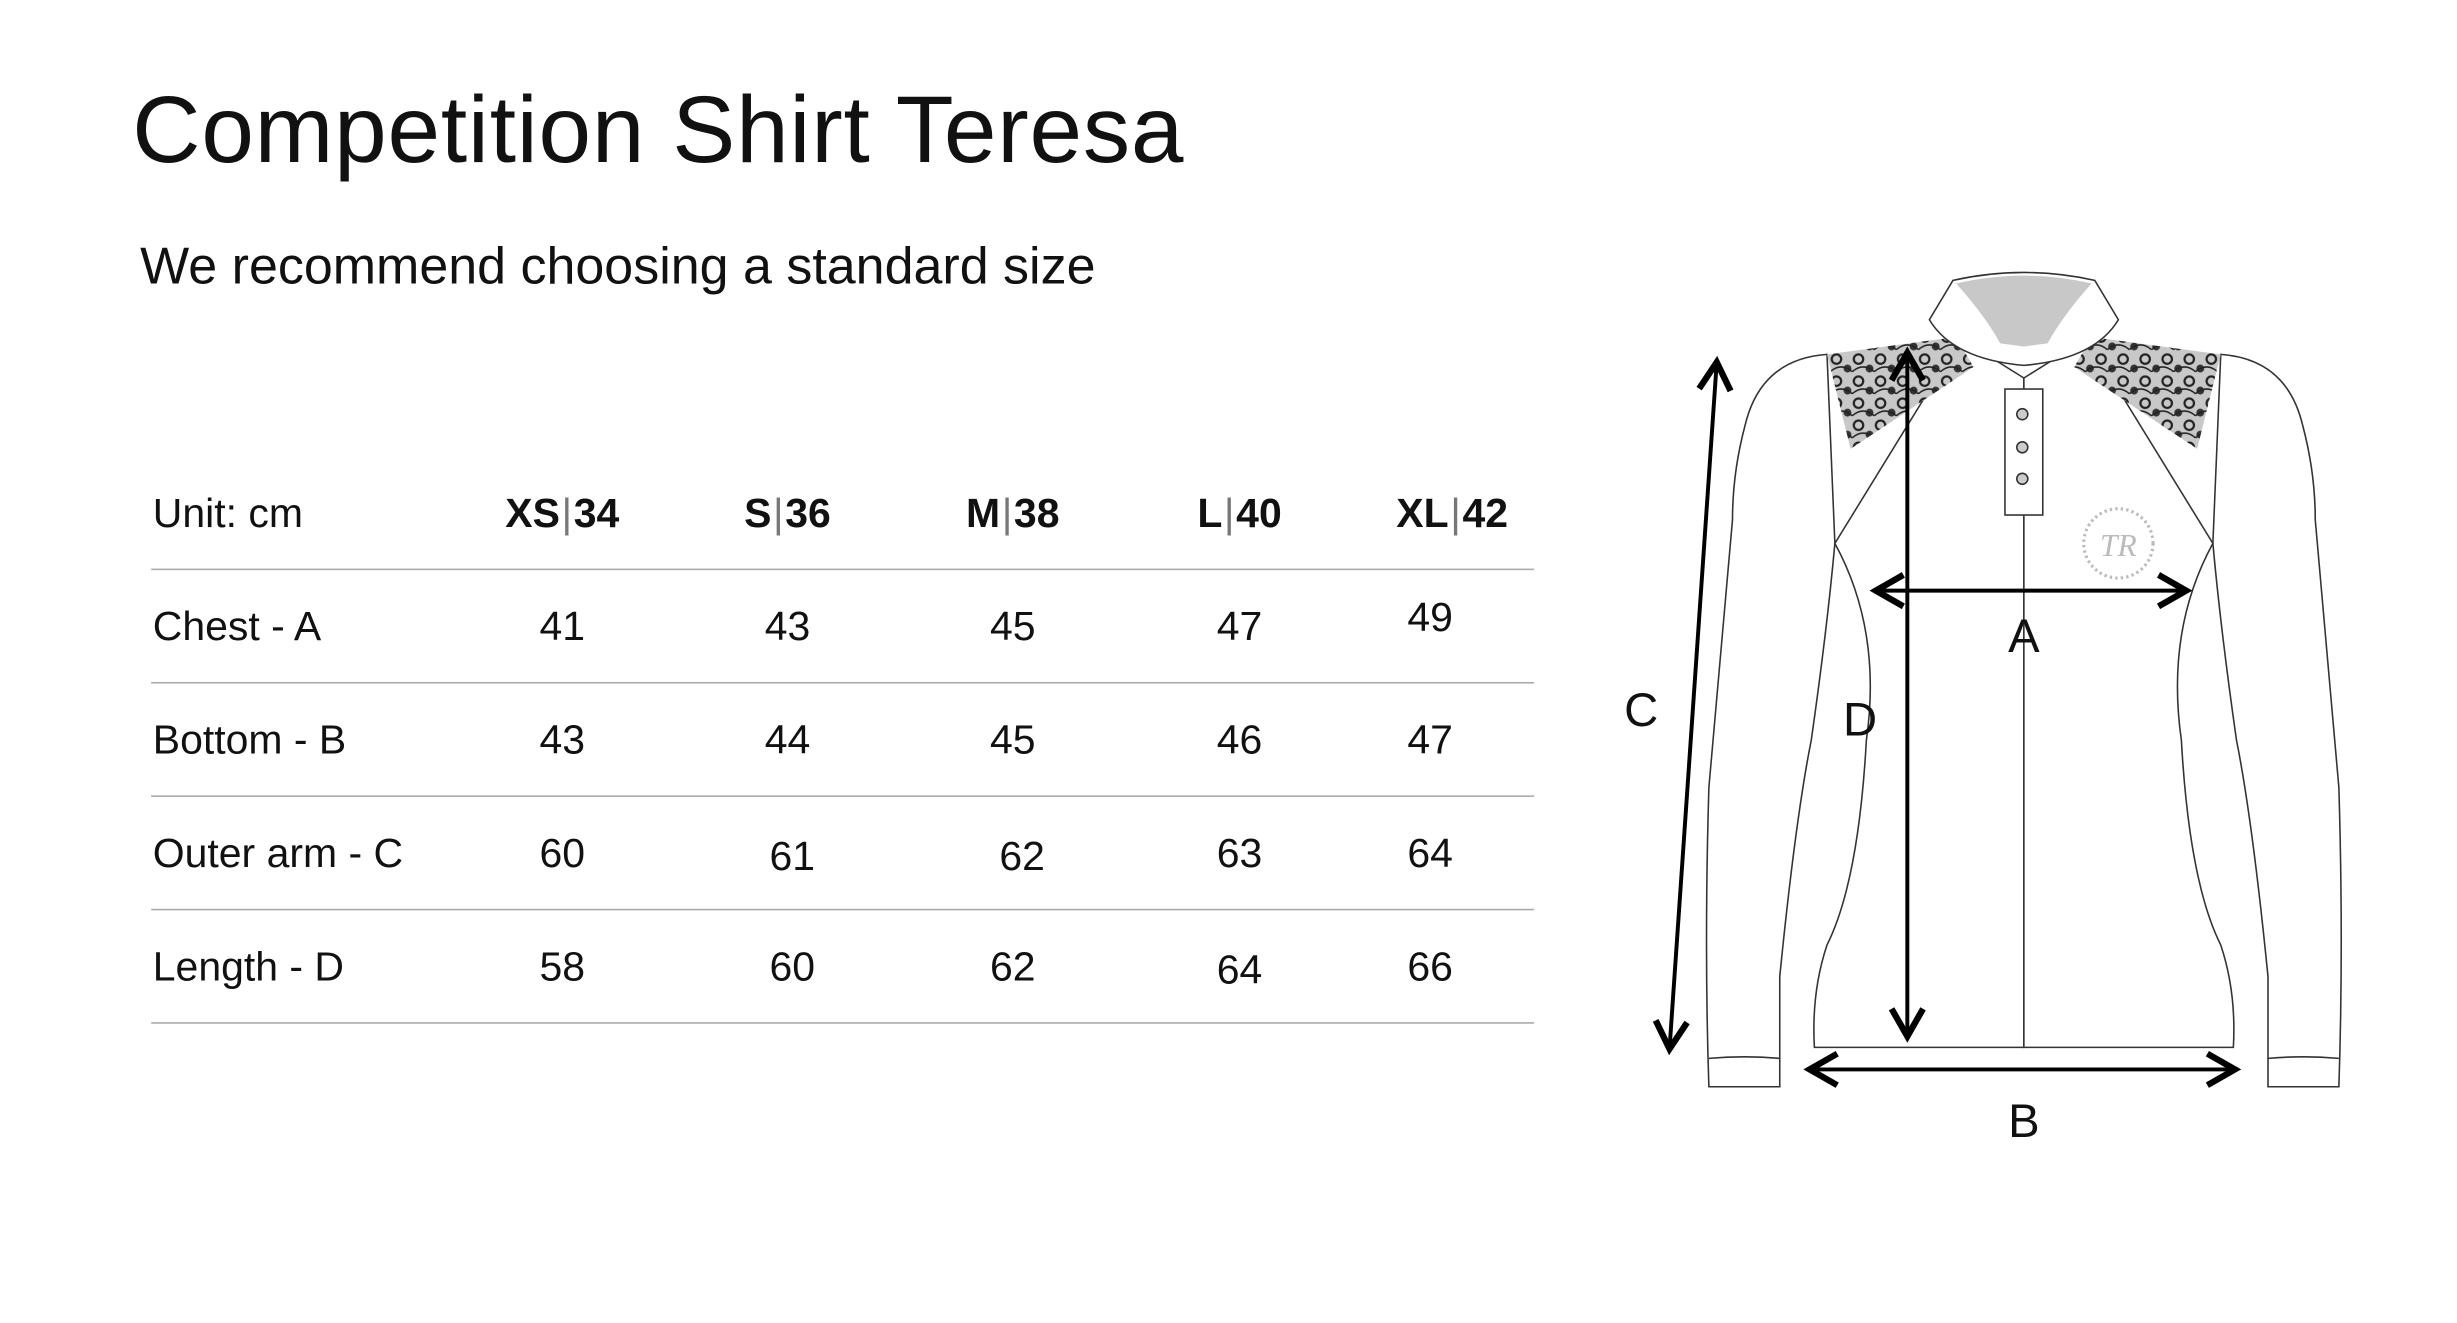 The width and height of the screenshot is (2457, 1323). Describe the element at coordinates (787, 739) in the screenshot. I see `cell: 44` at that location.